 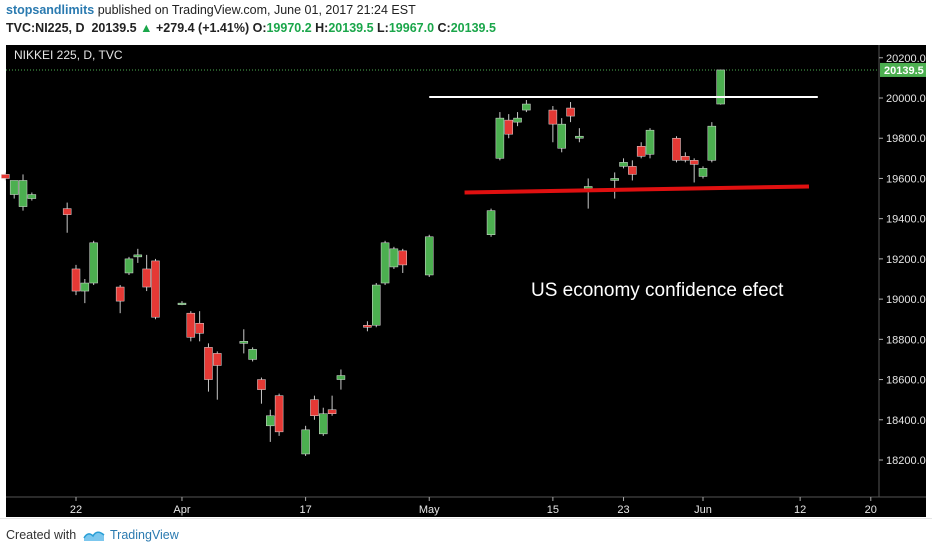 What do you see at coordinates (553, 510) in the screenshot?
I see `x-tick-label: 15` at bounding box center [553, 510].